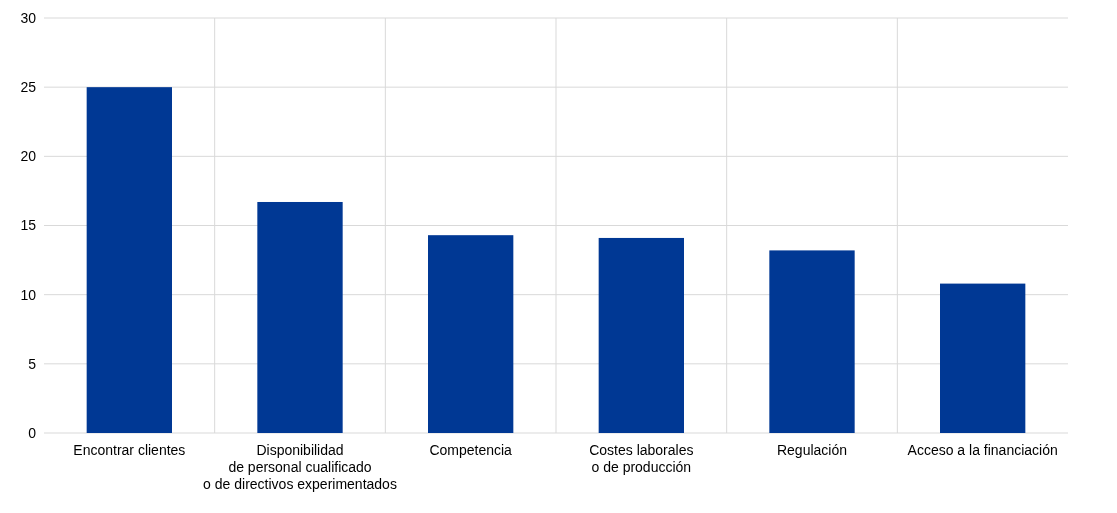 Image resolution: width=1117 pixels, height=513 pixels. Describe the element at coordinates (641, 458) in the screenshot. I see `x-tick-label: Costes laborales o de producción` at that location.